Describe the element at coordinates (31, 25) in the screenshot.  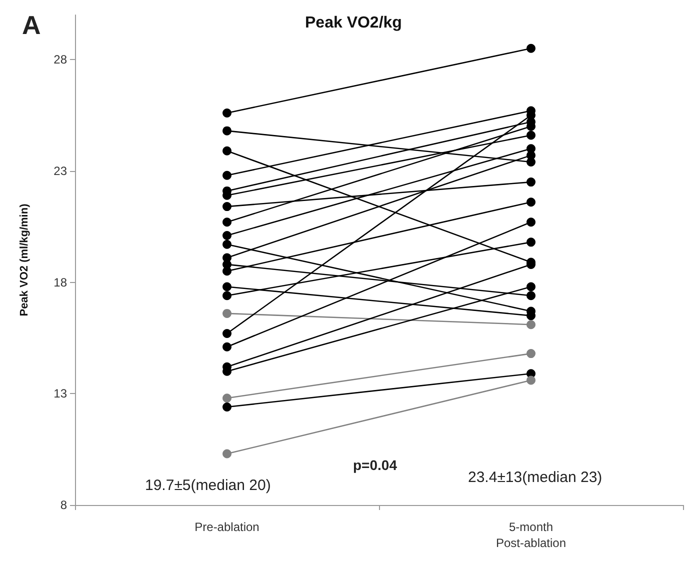
I see `text: A` at that location.